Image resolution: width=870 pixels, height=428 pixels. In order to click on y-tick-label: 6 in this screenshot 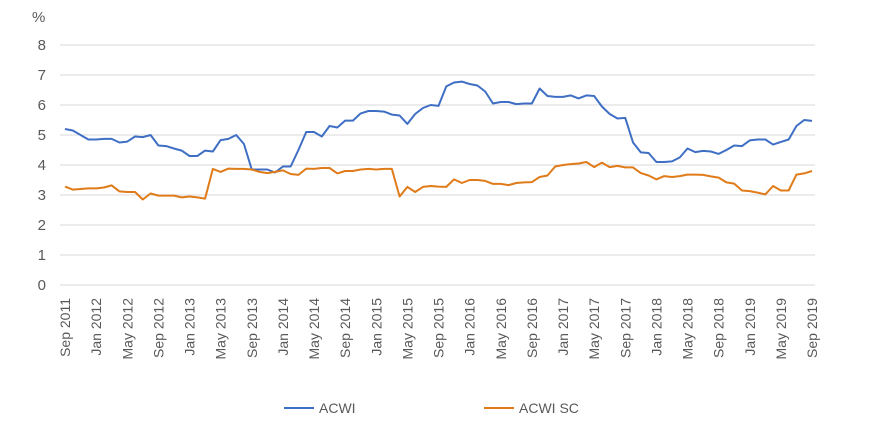, I will do `click(42, 105)`.